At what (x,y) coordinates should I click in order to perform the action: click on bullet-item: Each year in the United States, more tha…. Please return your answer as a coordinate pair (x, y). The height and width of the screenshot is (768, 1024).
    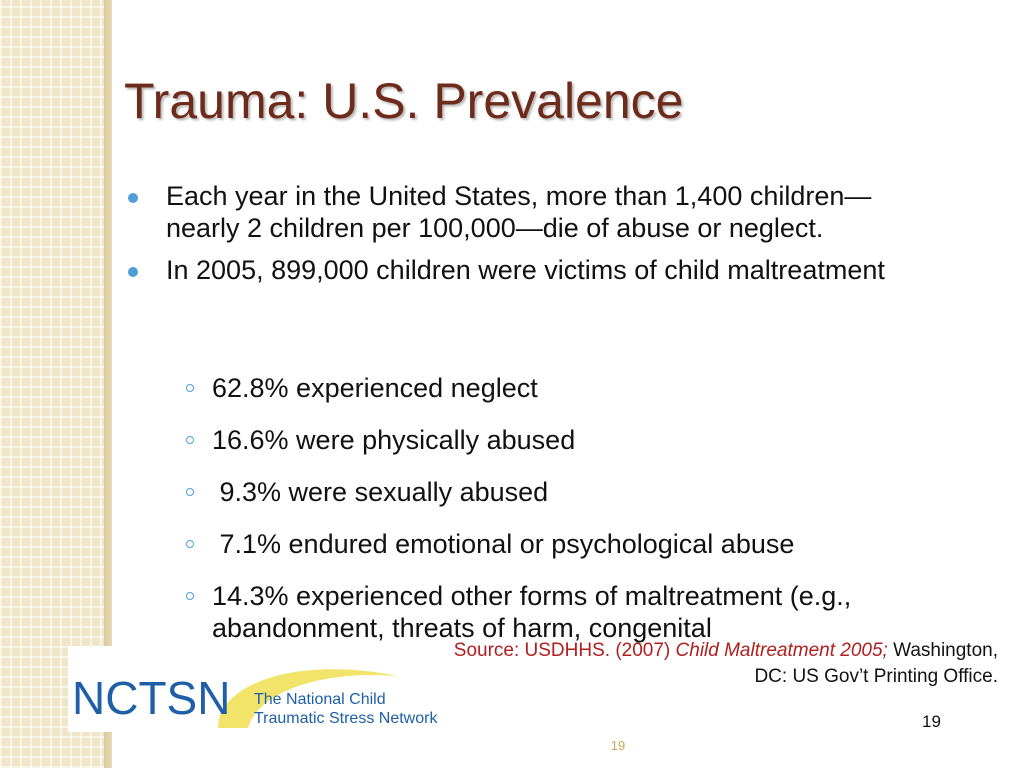
    Looking at the image, I should click on (516, 212).